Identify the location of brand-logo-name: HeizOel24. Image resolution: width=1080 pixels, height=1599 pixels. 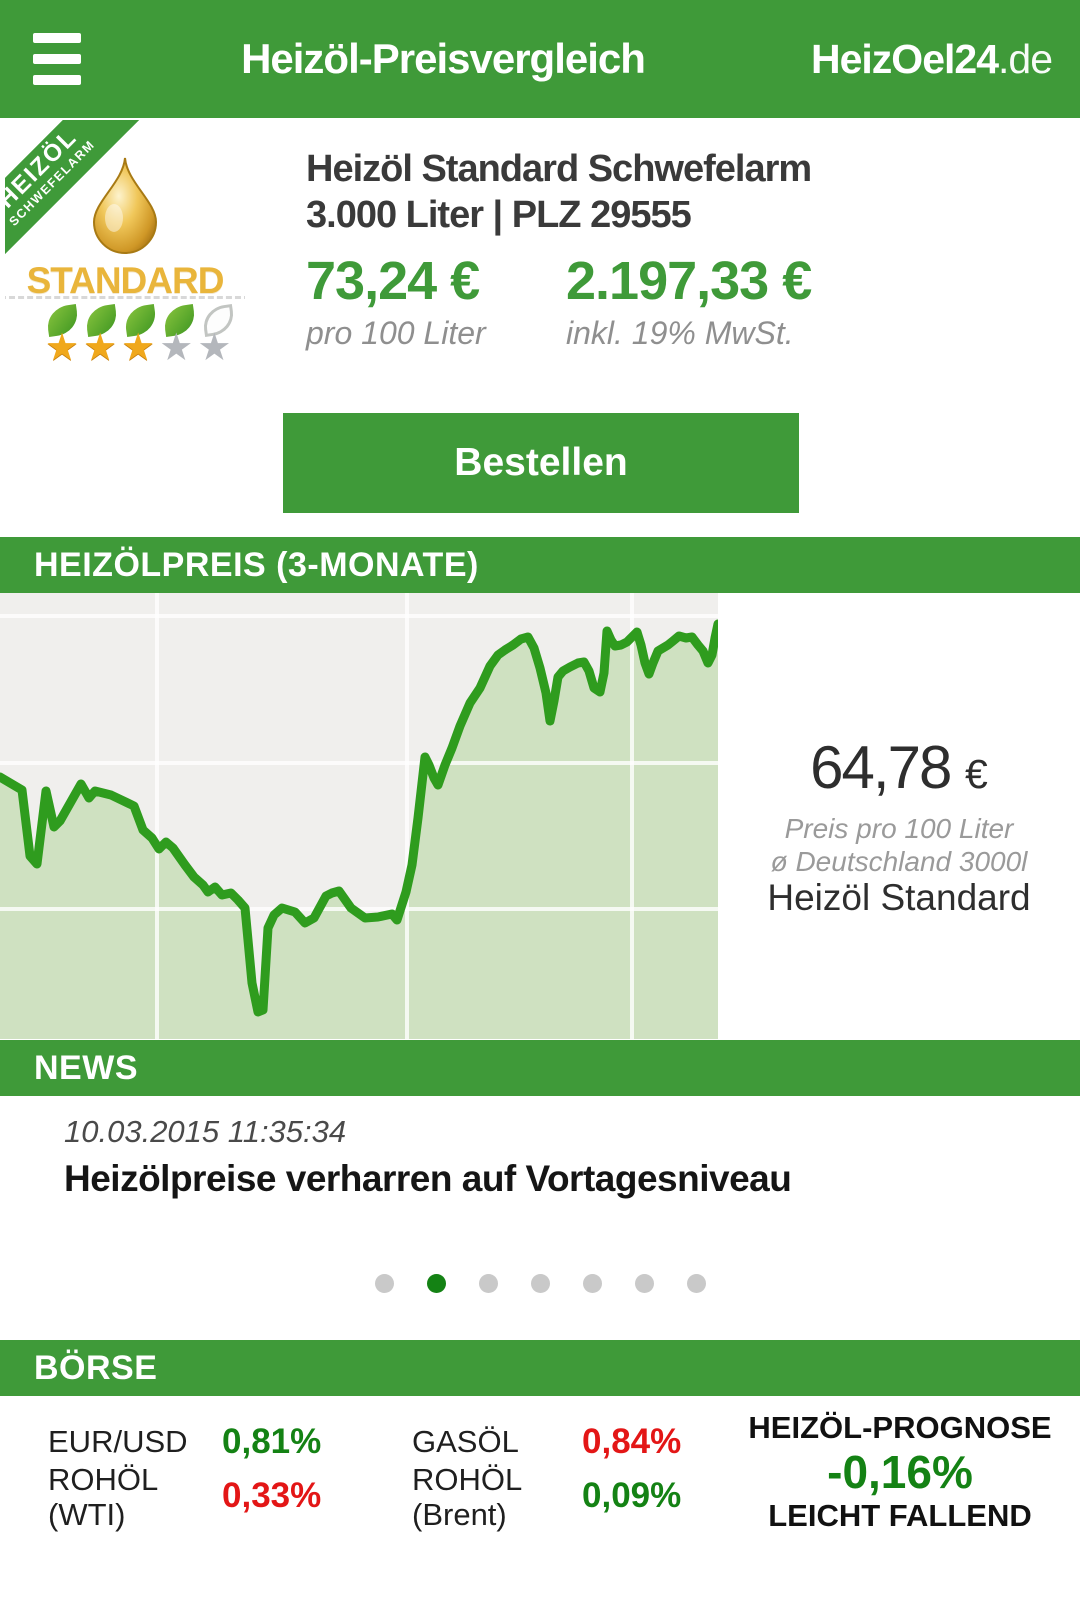
(905, 59).